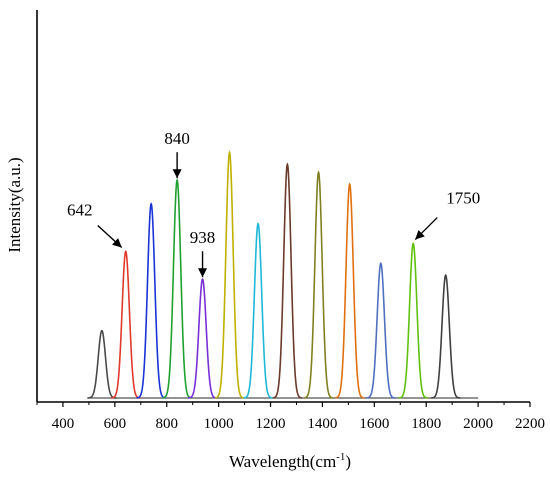  Describe the element at coordinates (166, 424) in the screenshot. I see `x-tick-label: 800` at that location.